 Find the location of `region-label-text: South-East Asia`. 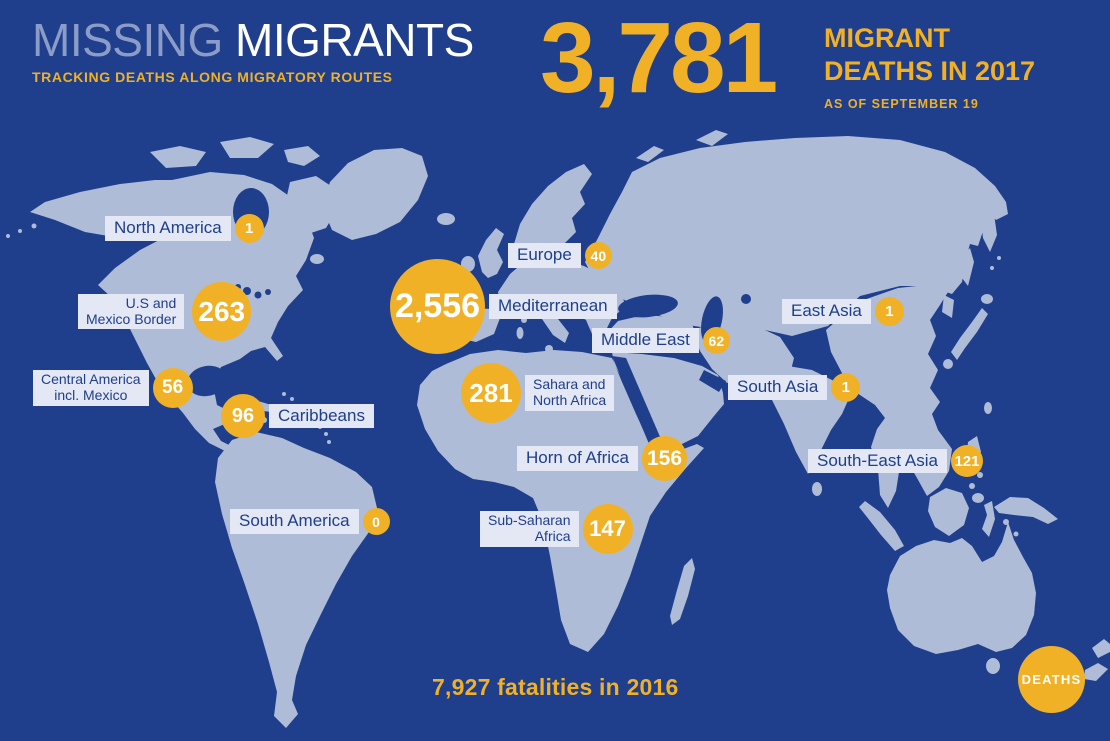

region-label-text: South-East Asia is located at coordinates (877, 460).